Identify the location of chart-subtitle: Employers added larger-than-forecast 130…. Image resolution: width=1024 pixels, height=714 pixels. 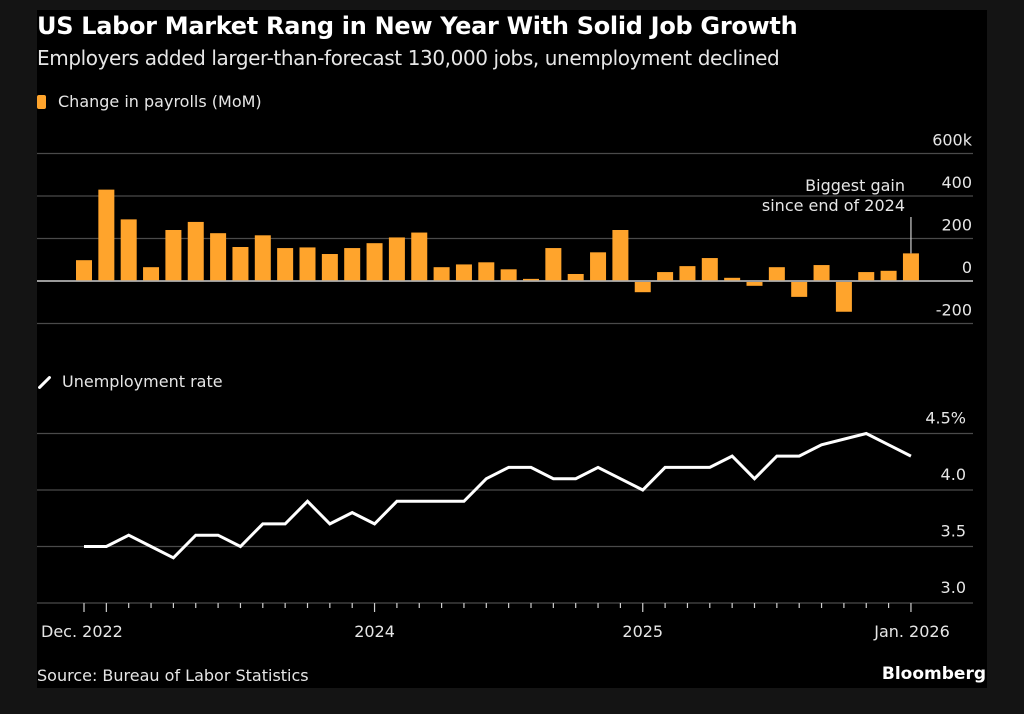
(408, 58).